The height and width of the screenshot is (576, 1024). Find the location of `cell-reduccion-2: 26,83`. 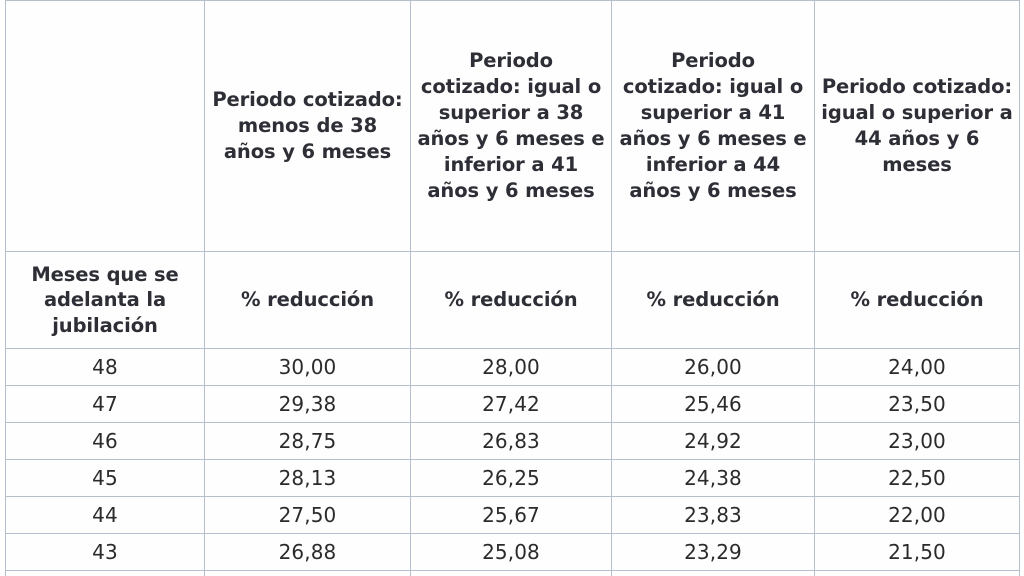

cell-reduccion-2: 26,83 is located at coordinates (511, 441).